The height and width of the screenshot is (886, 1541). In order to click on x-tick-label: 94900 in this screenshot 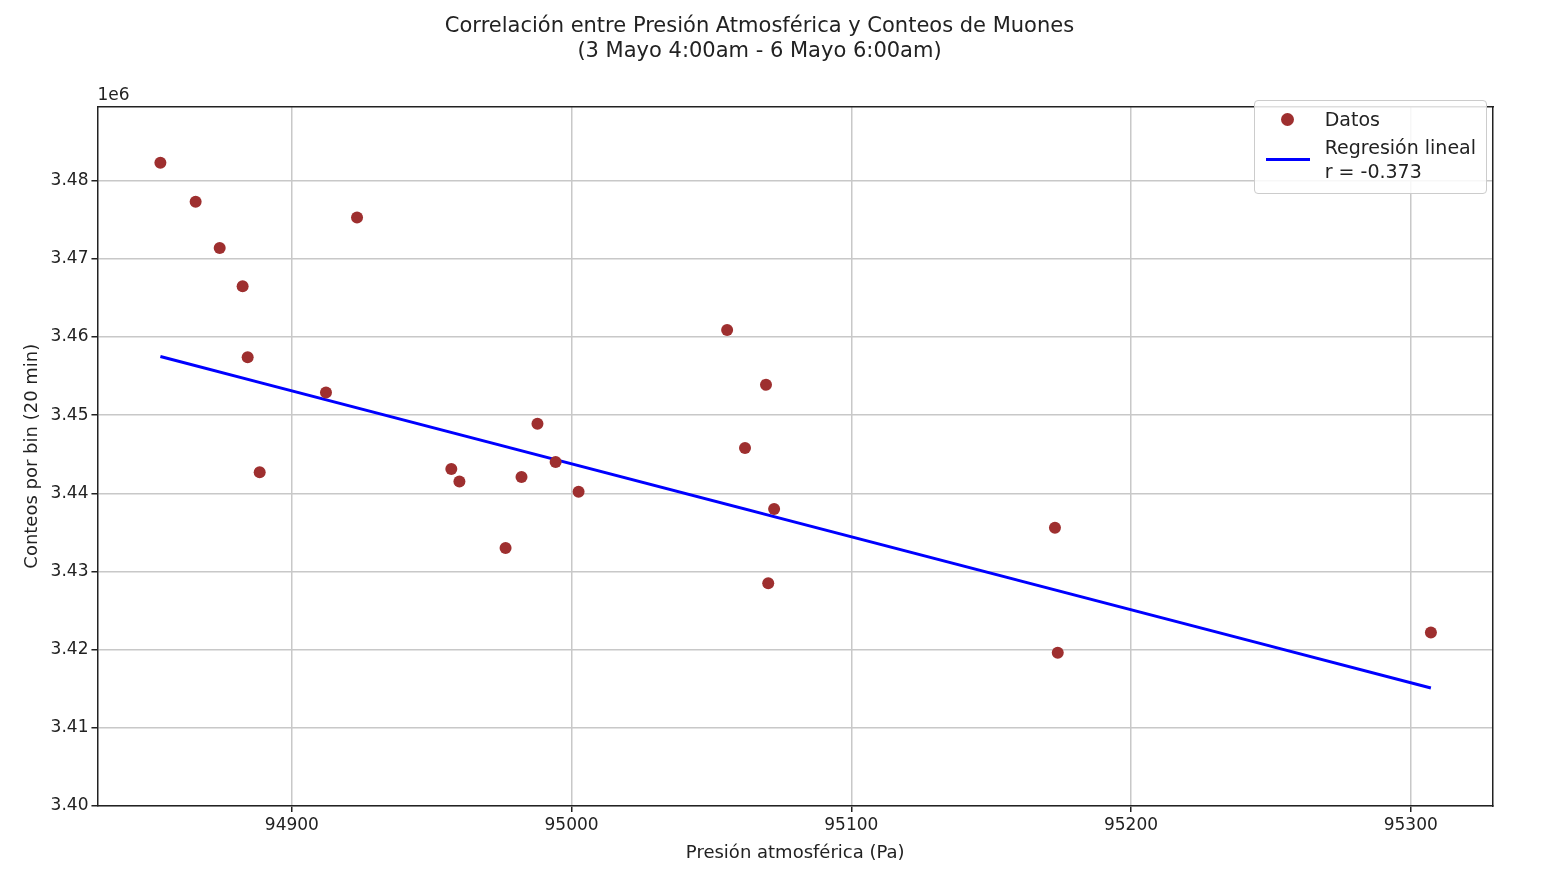, I will do `click(291, 823)`.